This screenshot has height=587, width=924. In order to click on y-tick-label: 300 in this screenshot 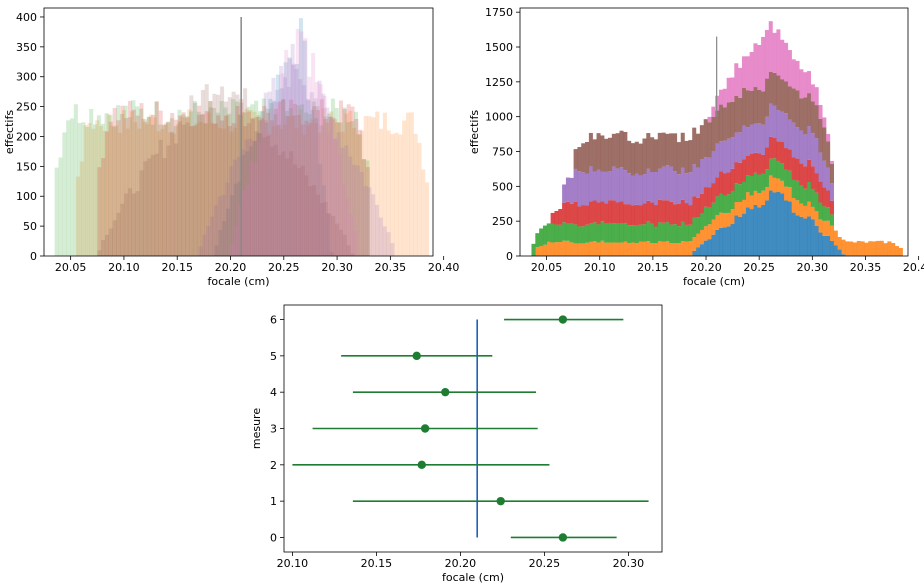, I will do `click(26, 77)`.